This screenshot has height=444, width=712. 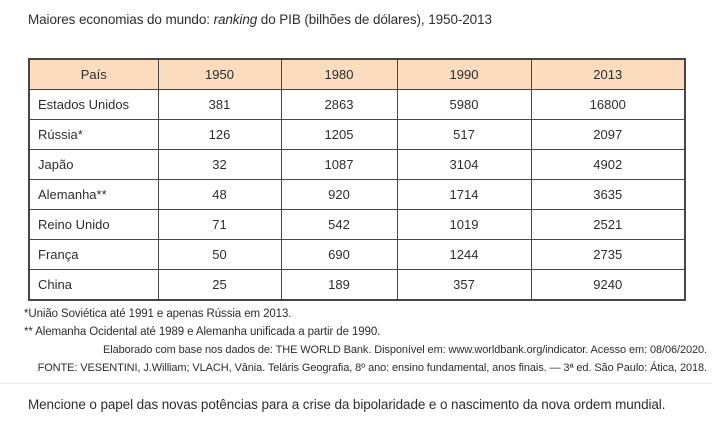 I want to click on table-row-reino-unido: Reino Unido 71 542 1019 2521, so click(x=357, y=224).